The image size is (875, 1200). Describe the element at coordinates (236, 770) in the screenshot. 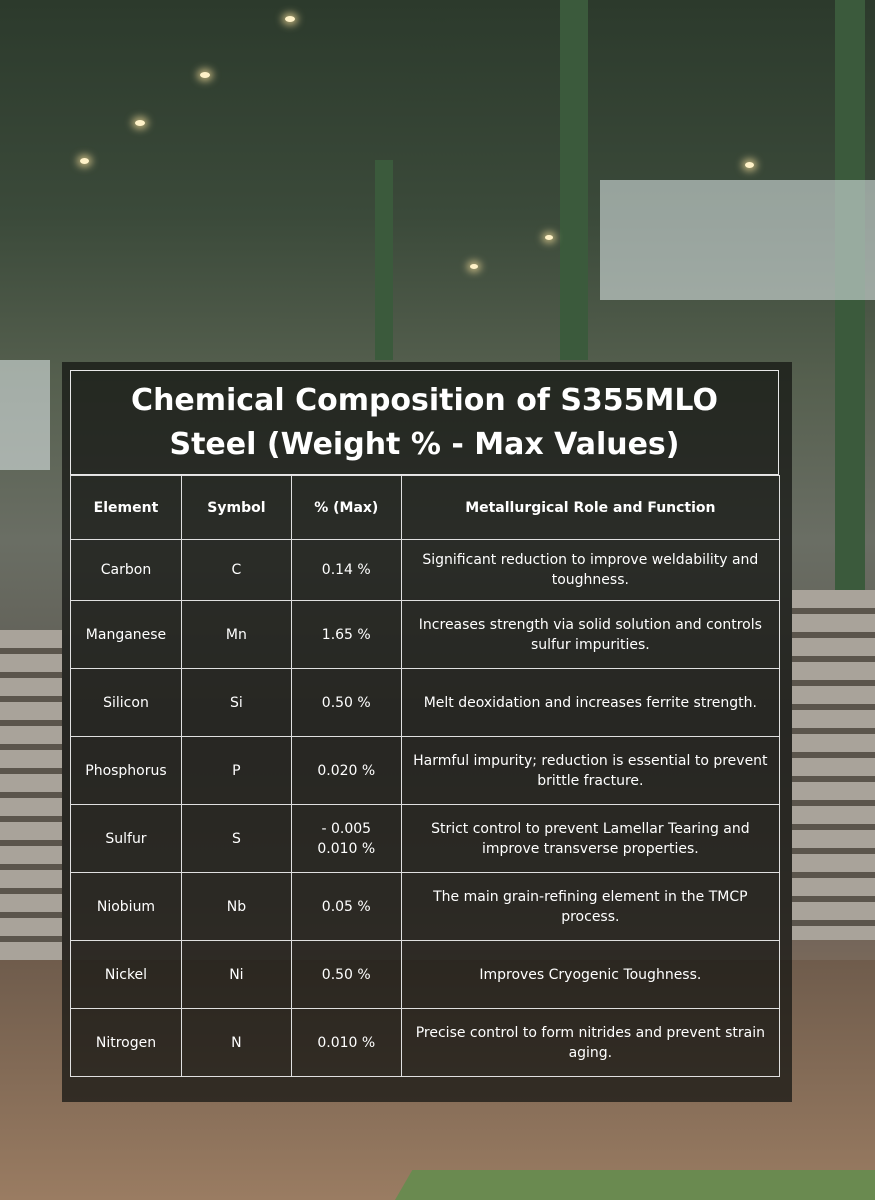

I see `cell-symbol: P` at that location.